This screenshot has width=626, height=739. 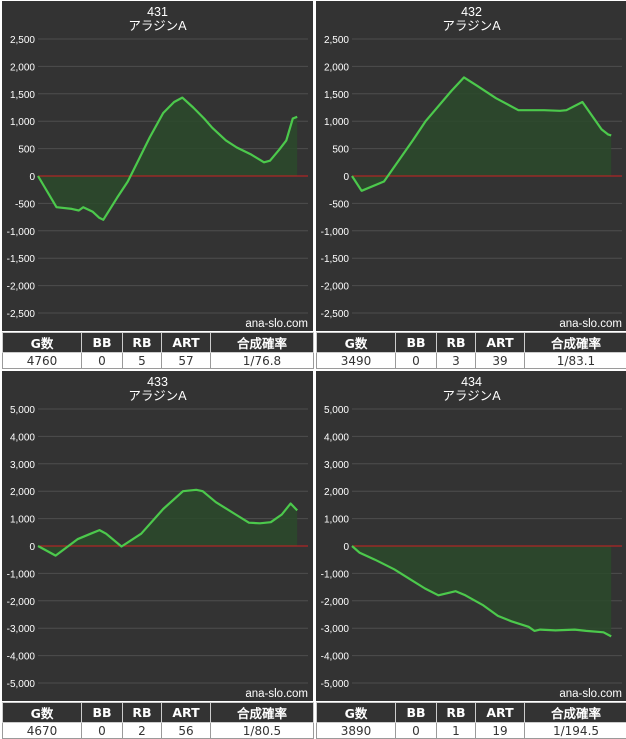 I want to click on y-tick-label: -2,500, so click(x=21, y=314).